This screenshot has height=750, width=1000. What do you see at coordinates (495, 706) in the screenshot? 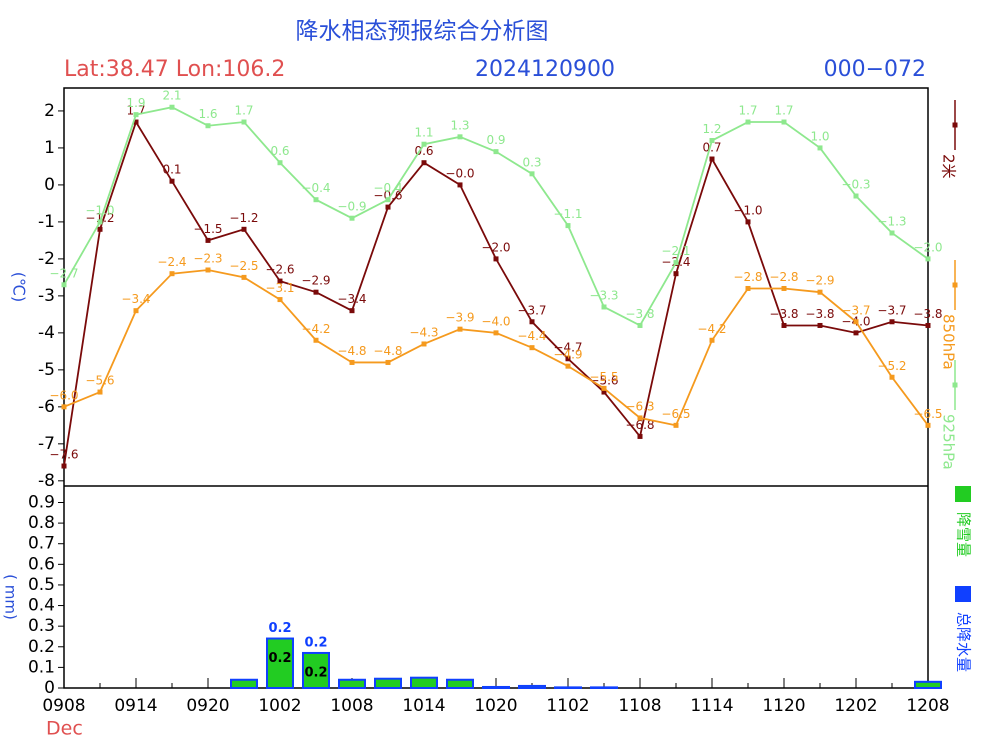
I see `x-tick-label: 1020` at bounding box center [495, 706].